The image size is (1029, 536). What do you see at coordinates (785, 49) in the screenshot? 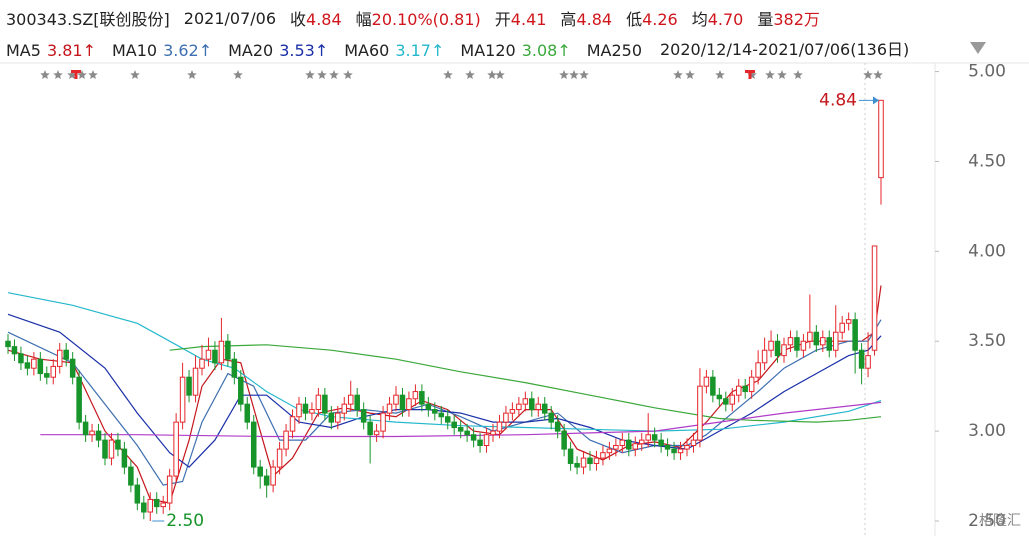
I see `date-range: 2020/12/14-2021/07/06(136日)` at bounding box center [785, 49].